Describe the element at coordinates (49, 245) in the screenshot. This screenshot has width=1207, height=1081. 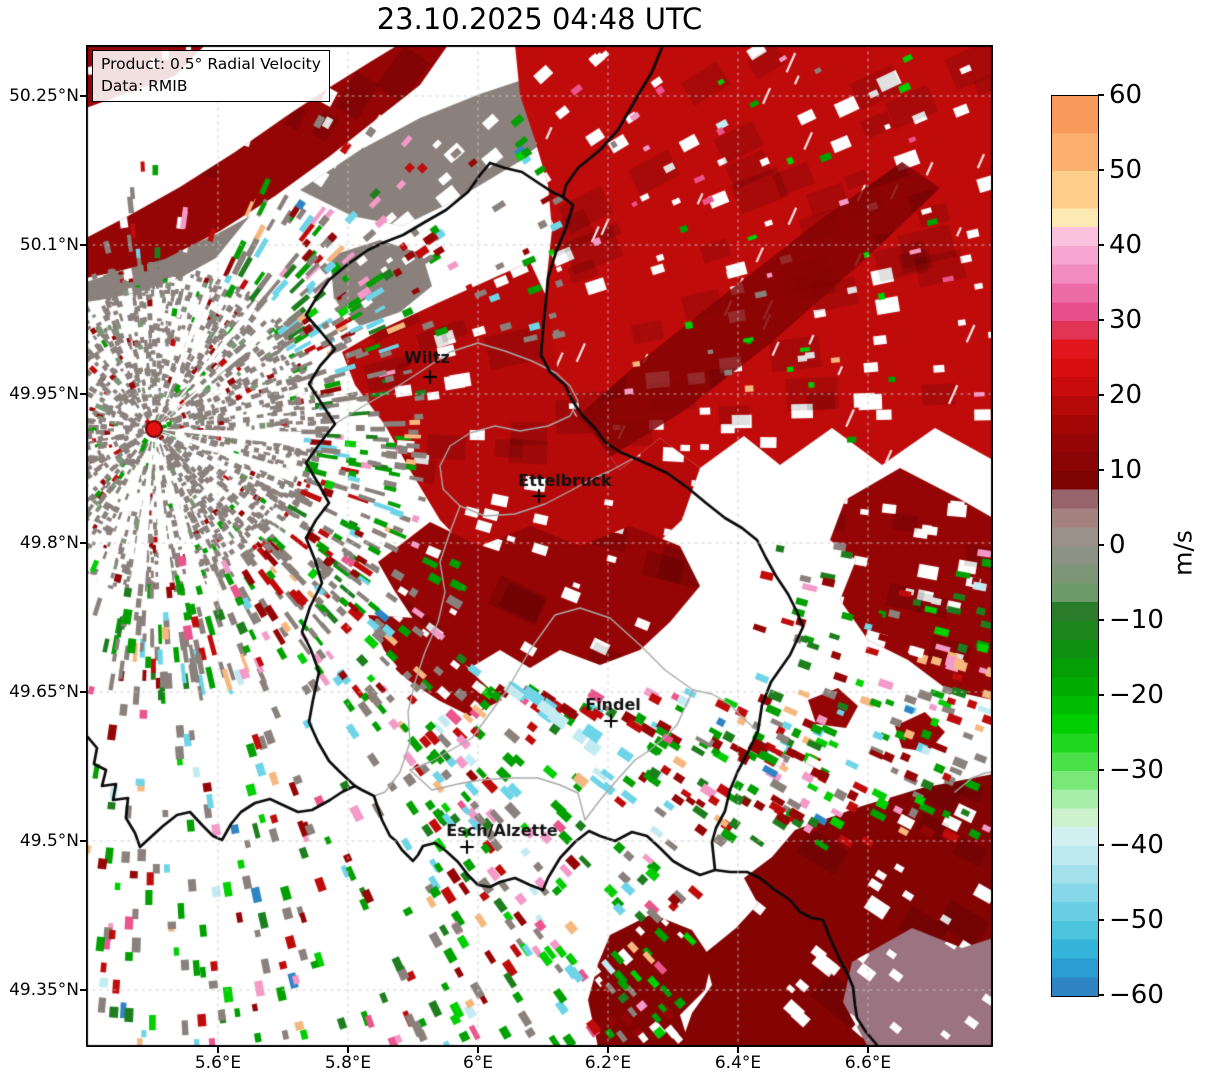
I see `y-tick-label: 50.1°N` at that location.